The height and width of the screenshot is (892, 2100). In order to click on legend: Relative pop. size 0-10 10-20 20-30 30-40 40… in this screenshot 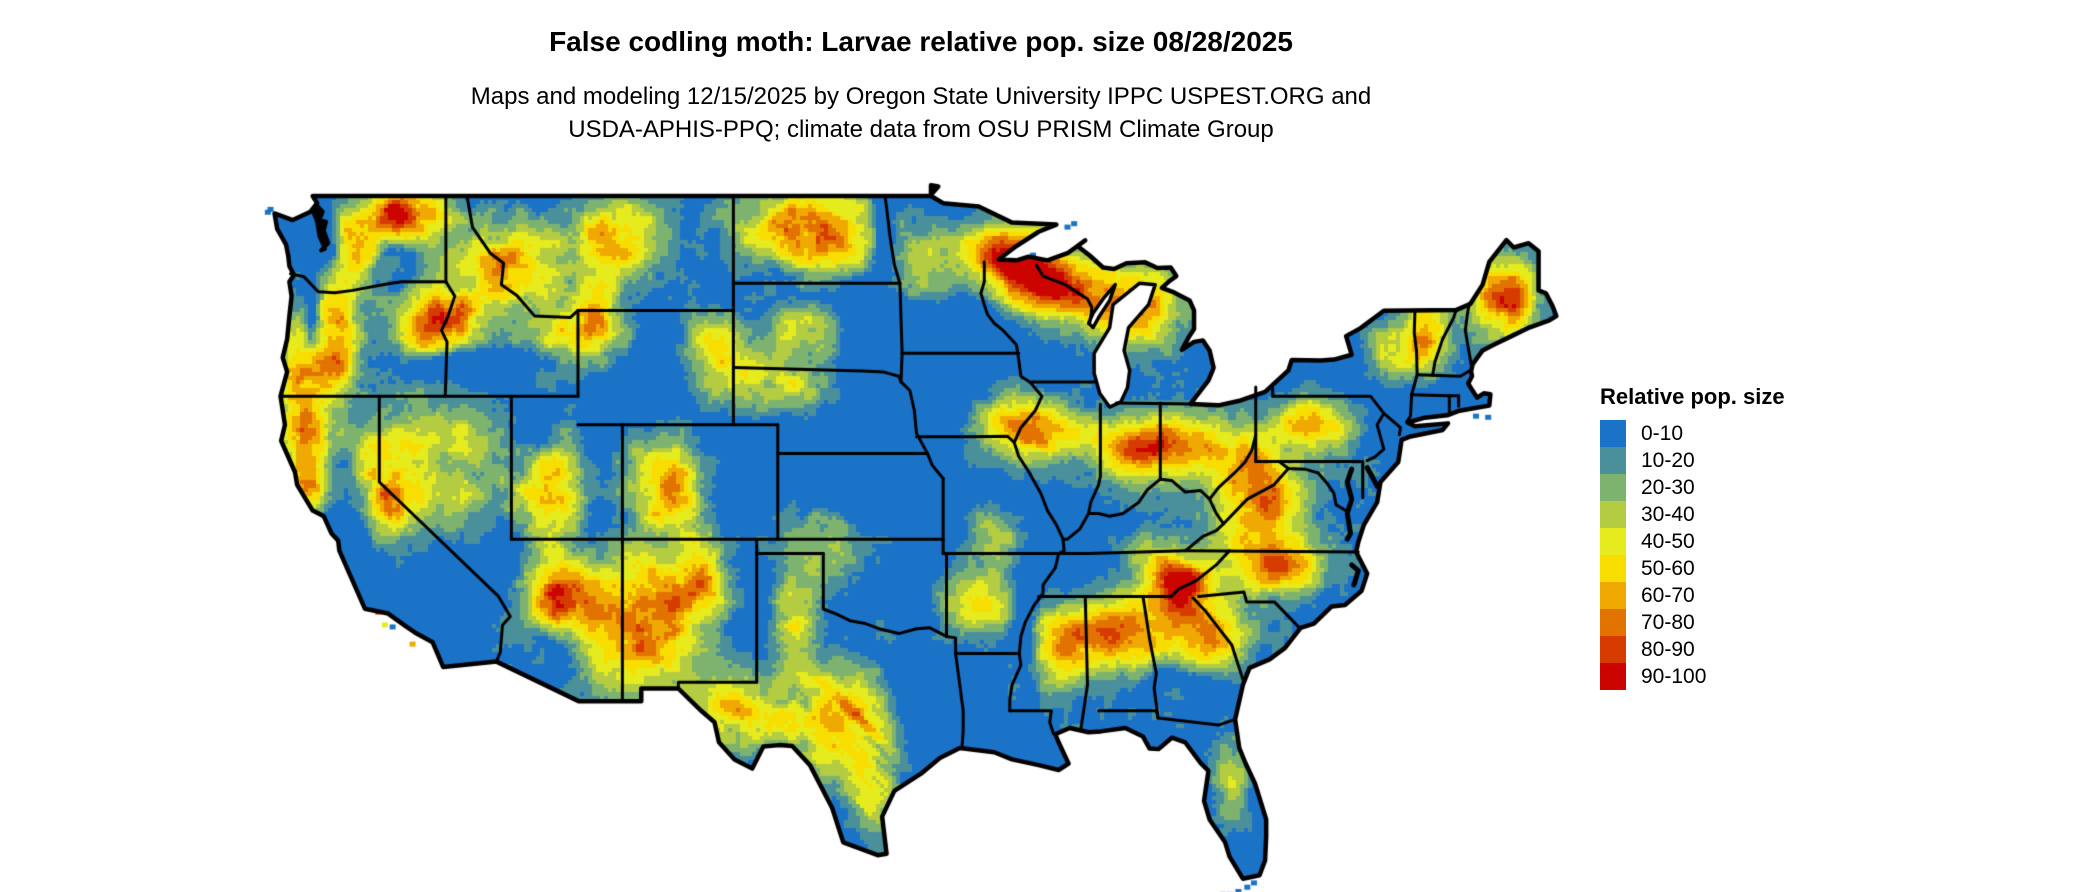, I will do `click(1692, 537)`.